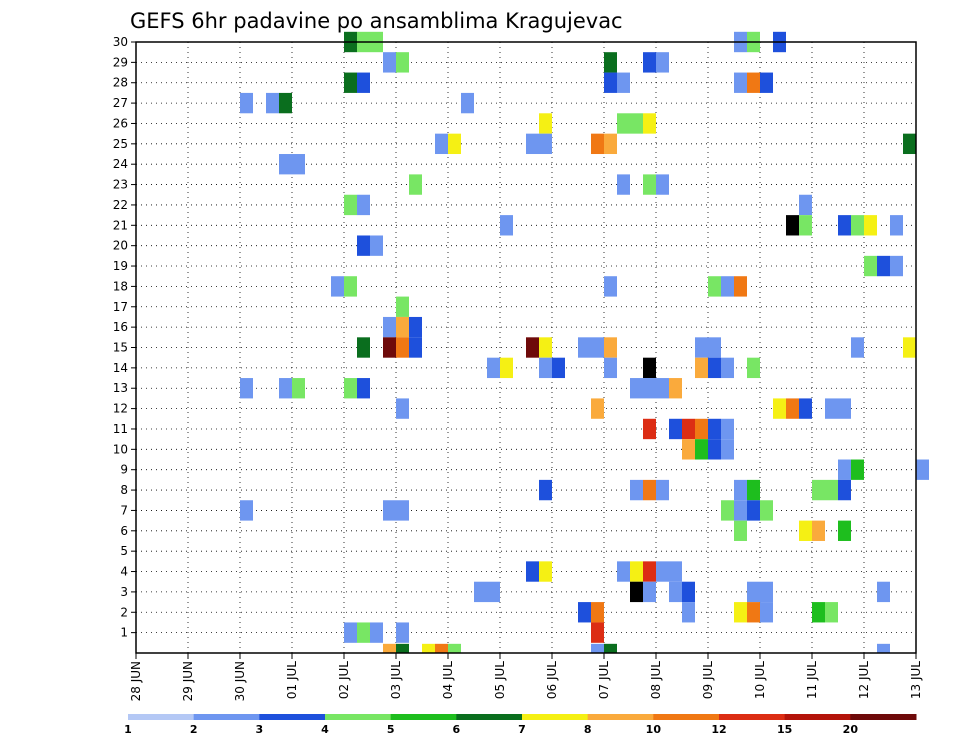  Describe the element at coordinates (120, 307) in the screenshot. I see `y-tick-label: 17` at that location.